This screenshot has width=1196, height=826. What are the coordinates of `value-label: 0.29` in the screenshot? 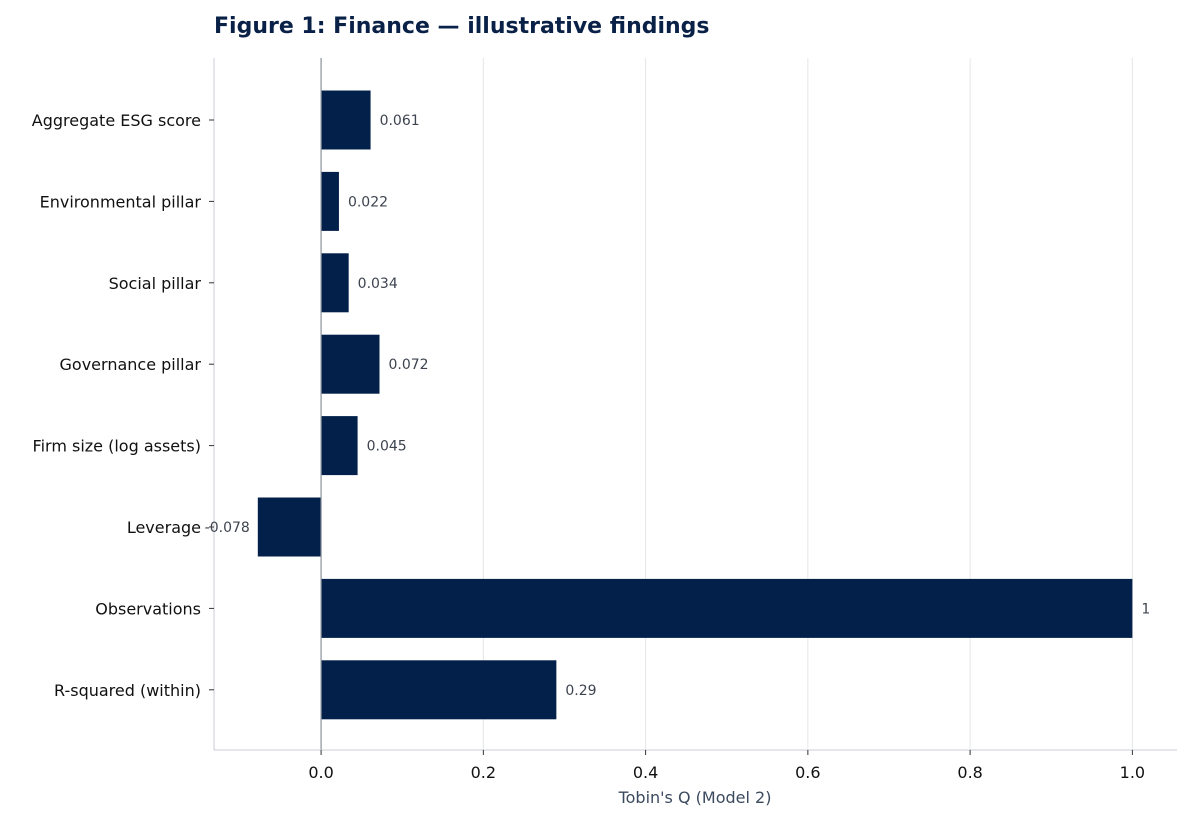 It's located at (580, 691).